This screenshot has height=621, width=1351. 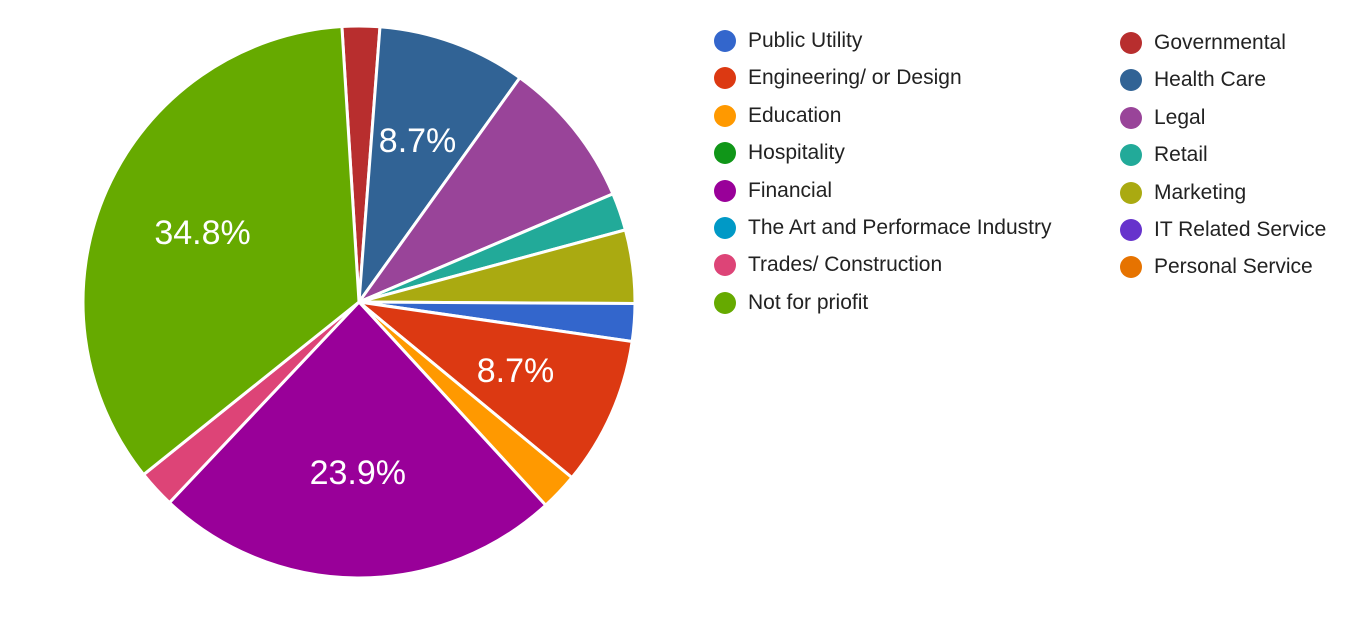 What do you see at coordinates (1240, 229) in the screenshot?
I see `legend-label: IT Related Service` at bounding box center [1240, 229].